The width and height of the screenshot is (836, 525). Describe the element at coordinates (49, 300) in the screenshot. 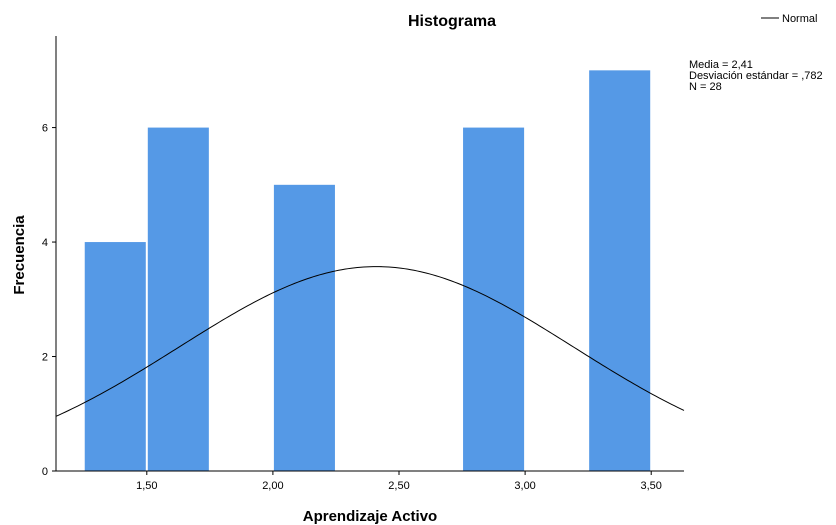

I see `y-axis-ticks: 0 2 4 6` at that location.